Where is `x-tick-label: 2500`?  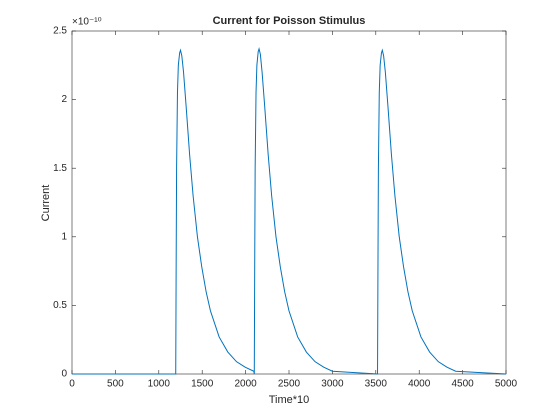
x-tick-label: 2500 is located at coordinates (289, 384).